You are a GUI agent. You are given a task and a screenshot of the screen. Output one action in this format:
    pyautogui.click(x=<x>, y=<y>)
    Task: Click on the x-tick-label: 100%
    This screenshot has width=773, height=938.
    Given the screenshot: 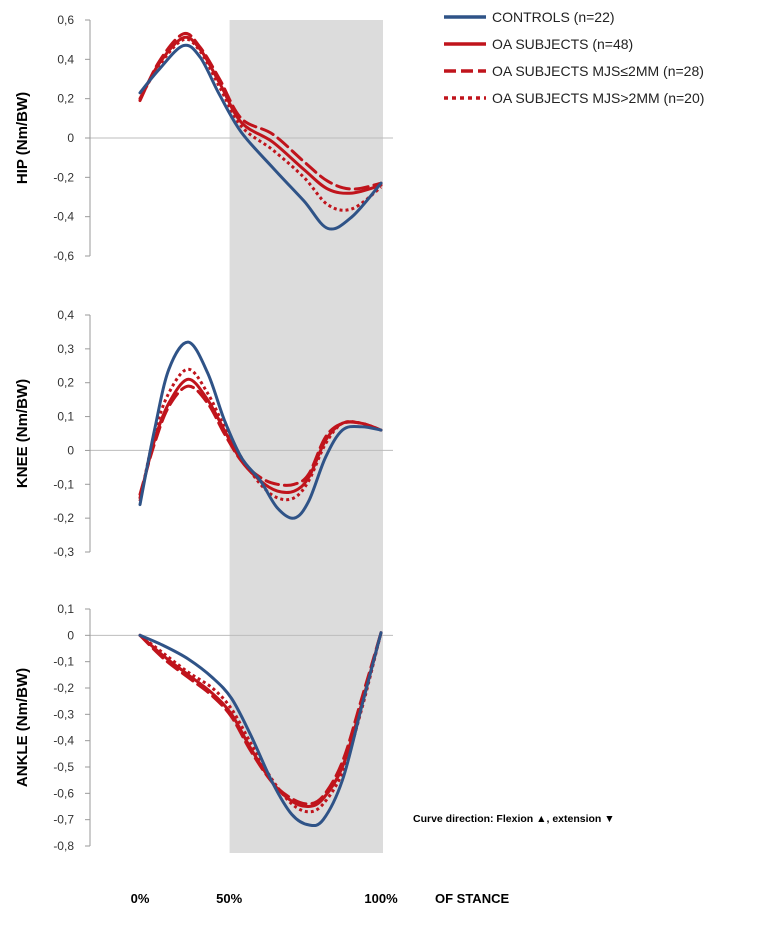 What is the action you would take?
    pyautogui.click(x=381, y=898)
    